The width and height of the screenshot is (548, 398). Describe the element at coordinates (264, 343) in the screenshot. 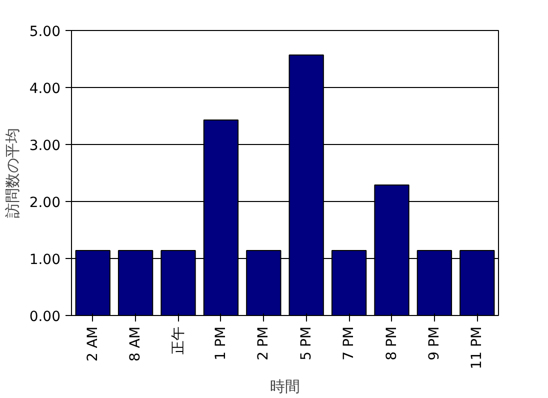

I see `x-tick-label: 2 PM` at that location.